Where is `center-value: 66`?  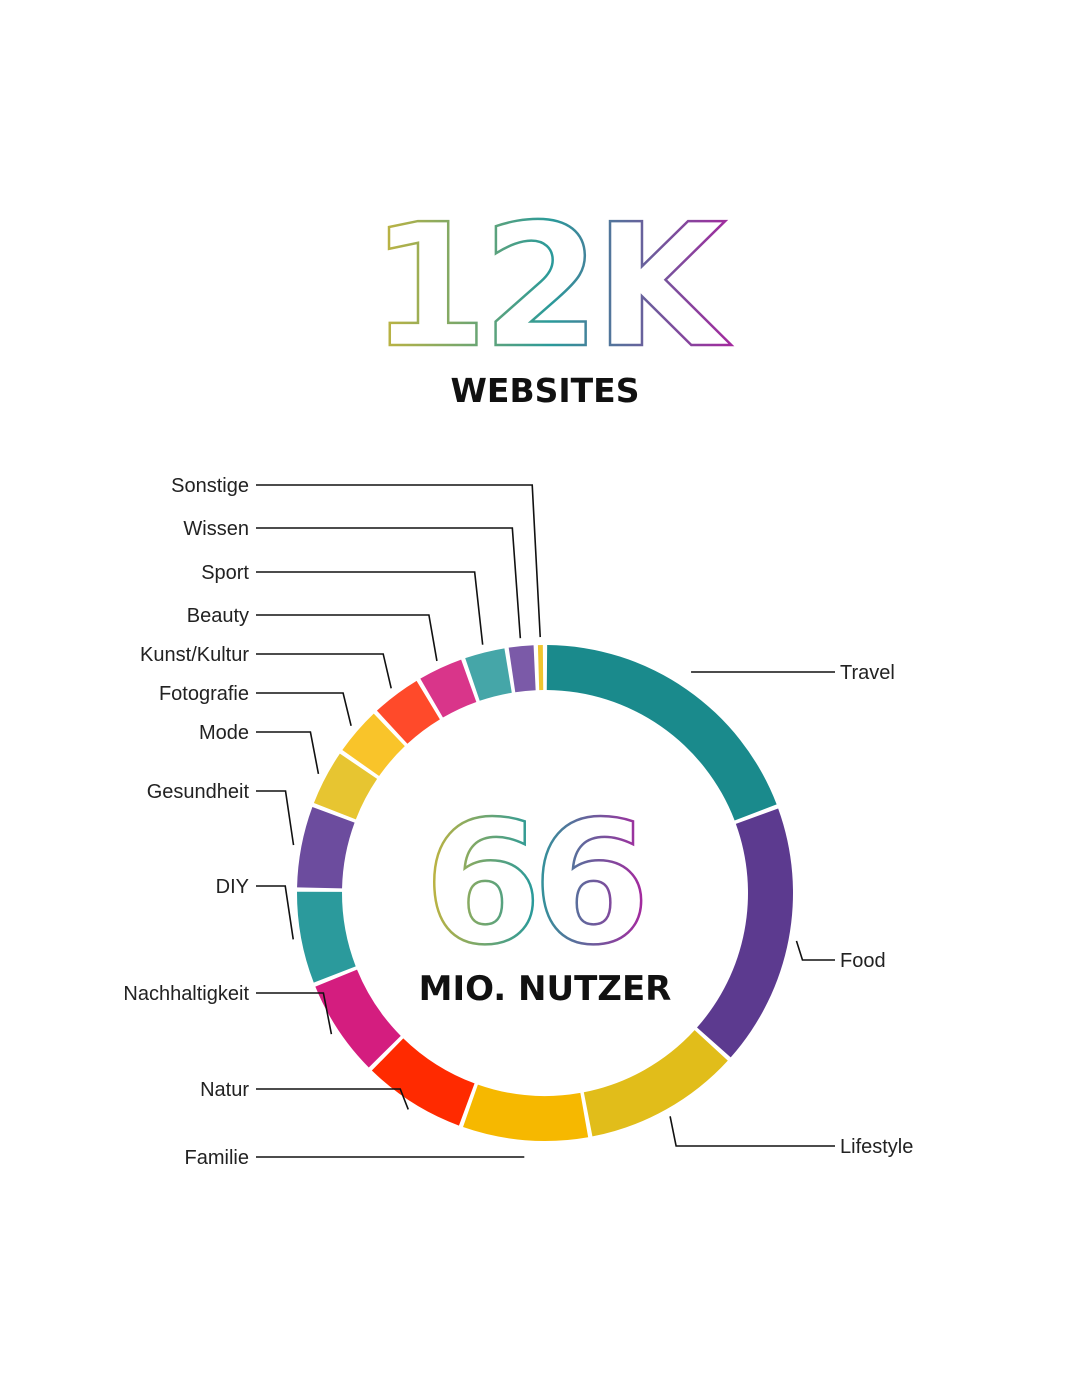
center-value: 66 is located at coordinates (533, 884).